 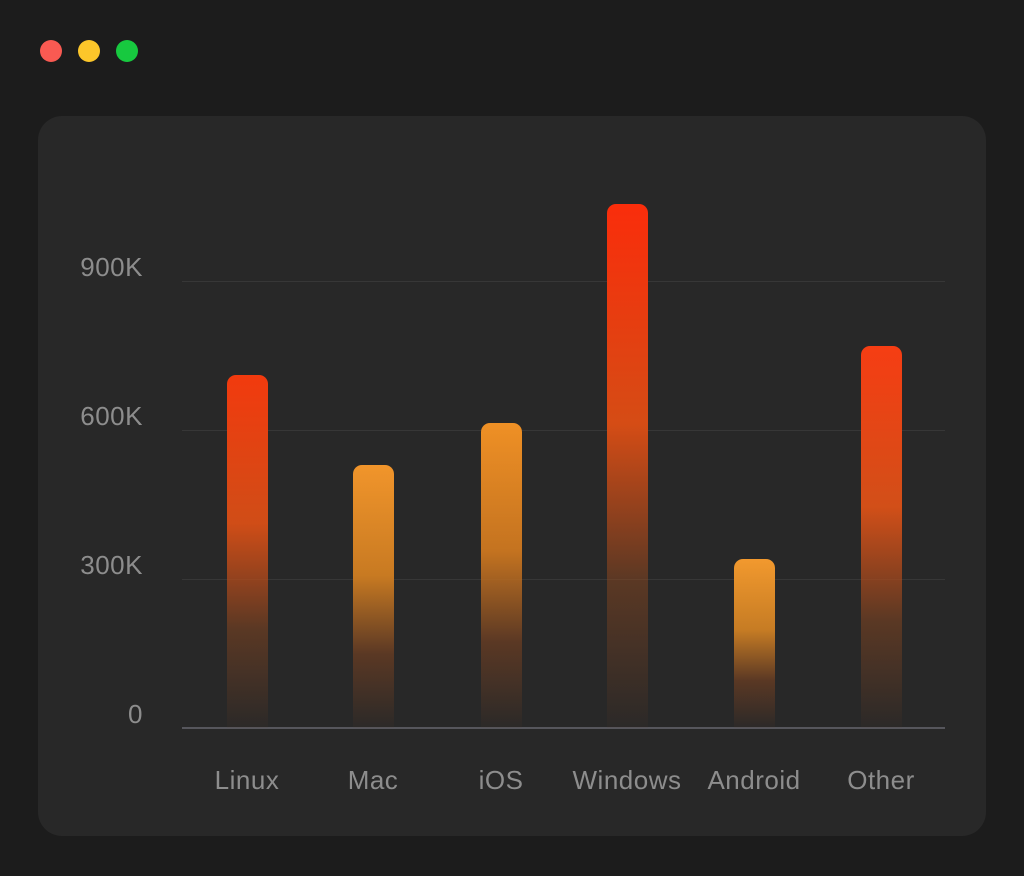 What do you see at coordinates (373, 780) in the screenshot?
I see `x-axis-label-mac: Mac` at bounding box center [373, 780].